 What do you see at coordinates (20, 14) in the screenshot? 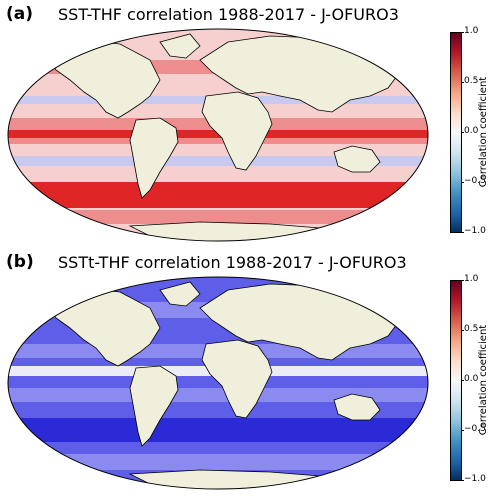
I see `panel-label: (a)` at bounding box center [20, 14].